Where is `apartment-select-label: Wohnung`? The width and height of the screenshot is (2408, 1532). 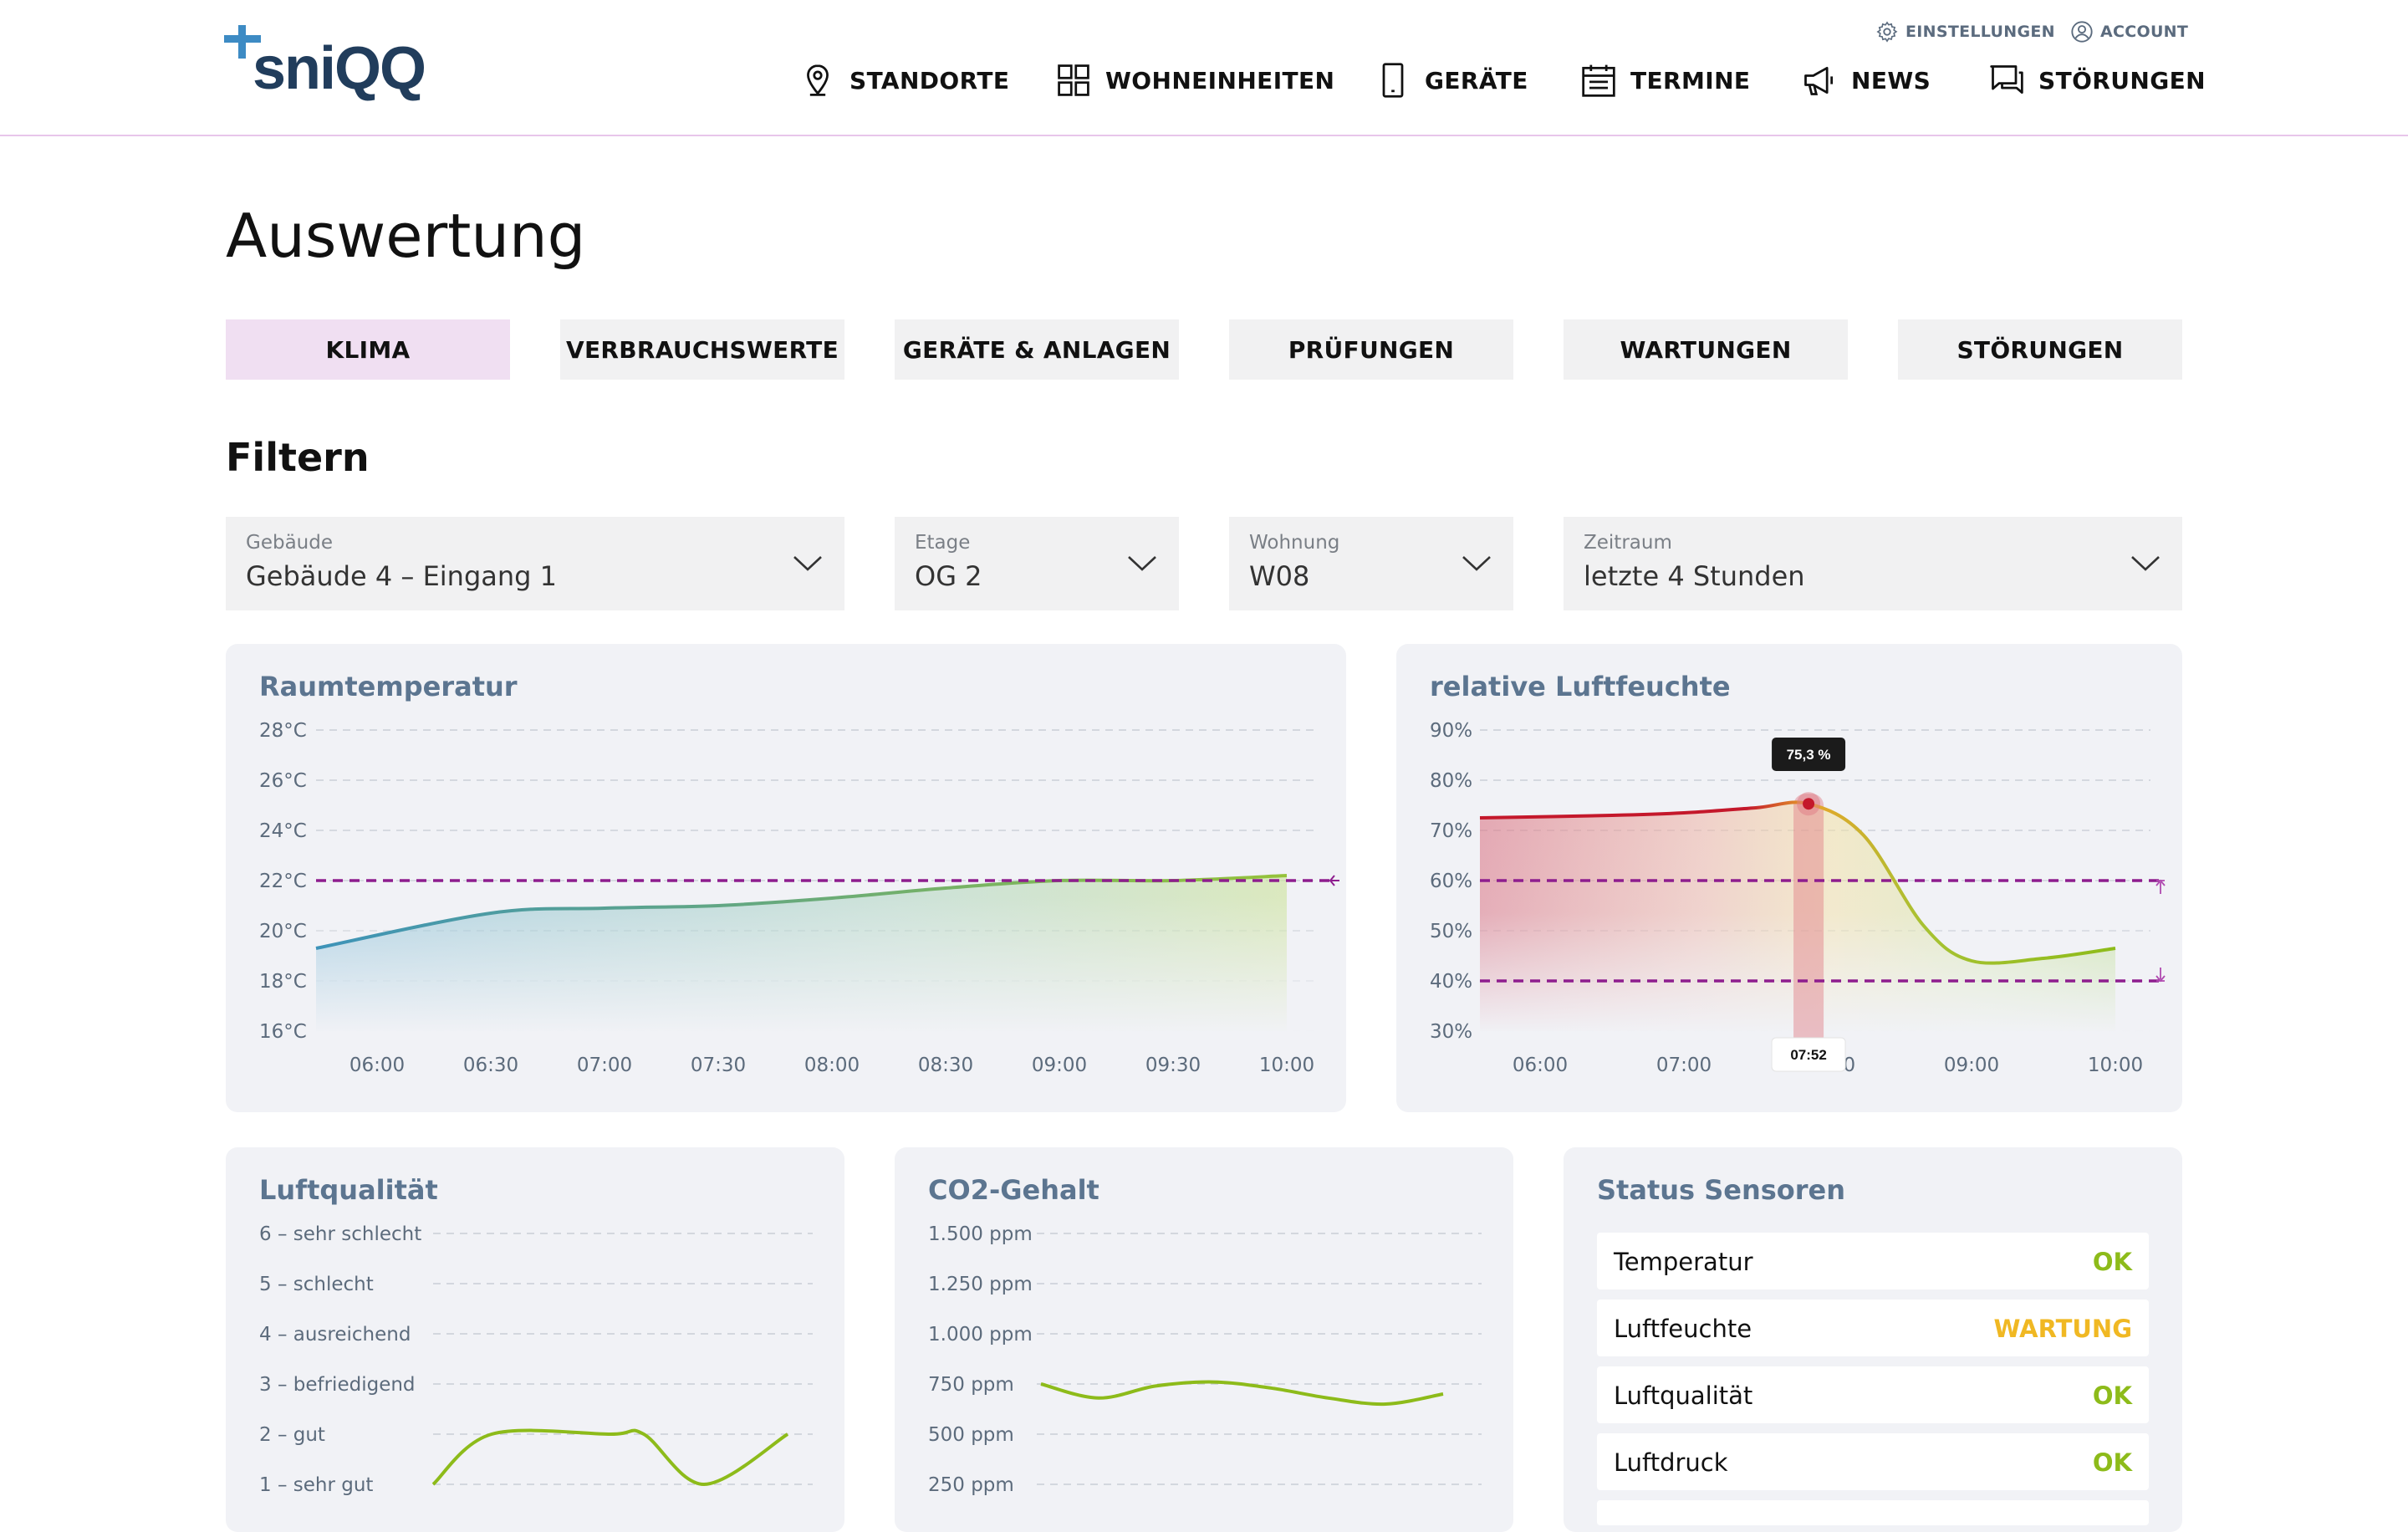 apartment-select-label: Wohnung is located at coordinates (1295, 543).